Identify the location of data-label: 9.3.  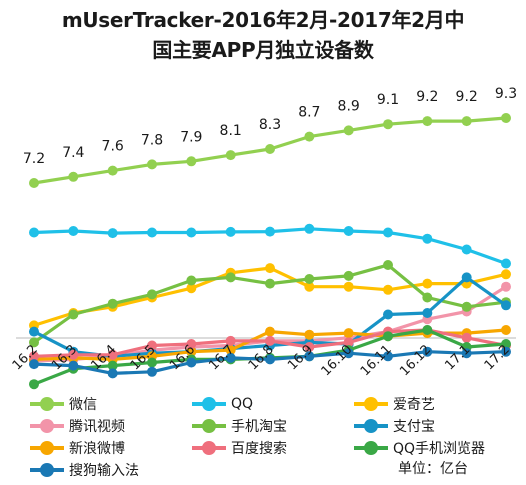
(506, 94).